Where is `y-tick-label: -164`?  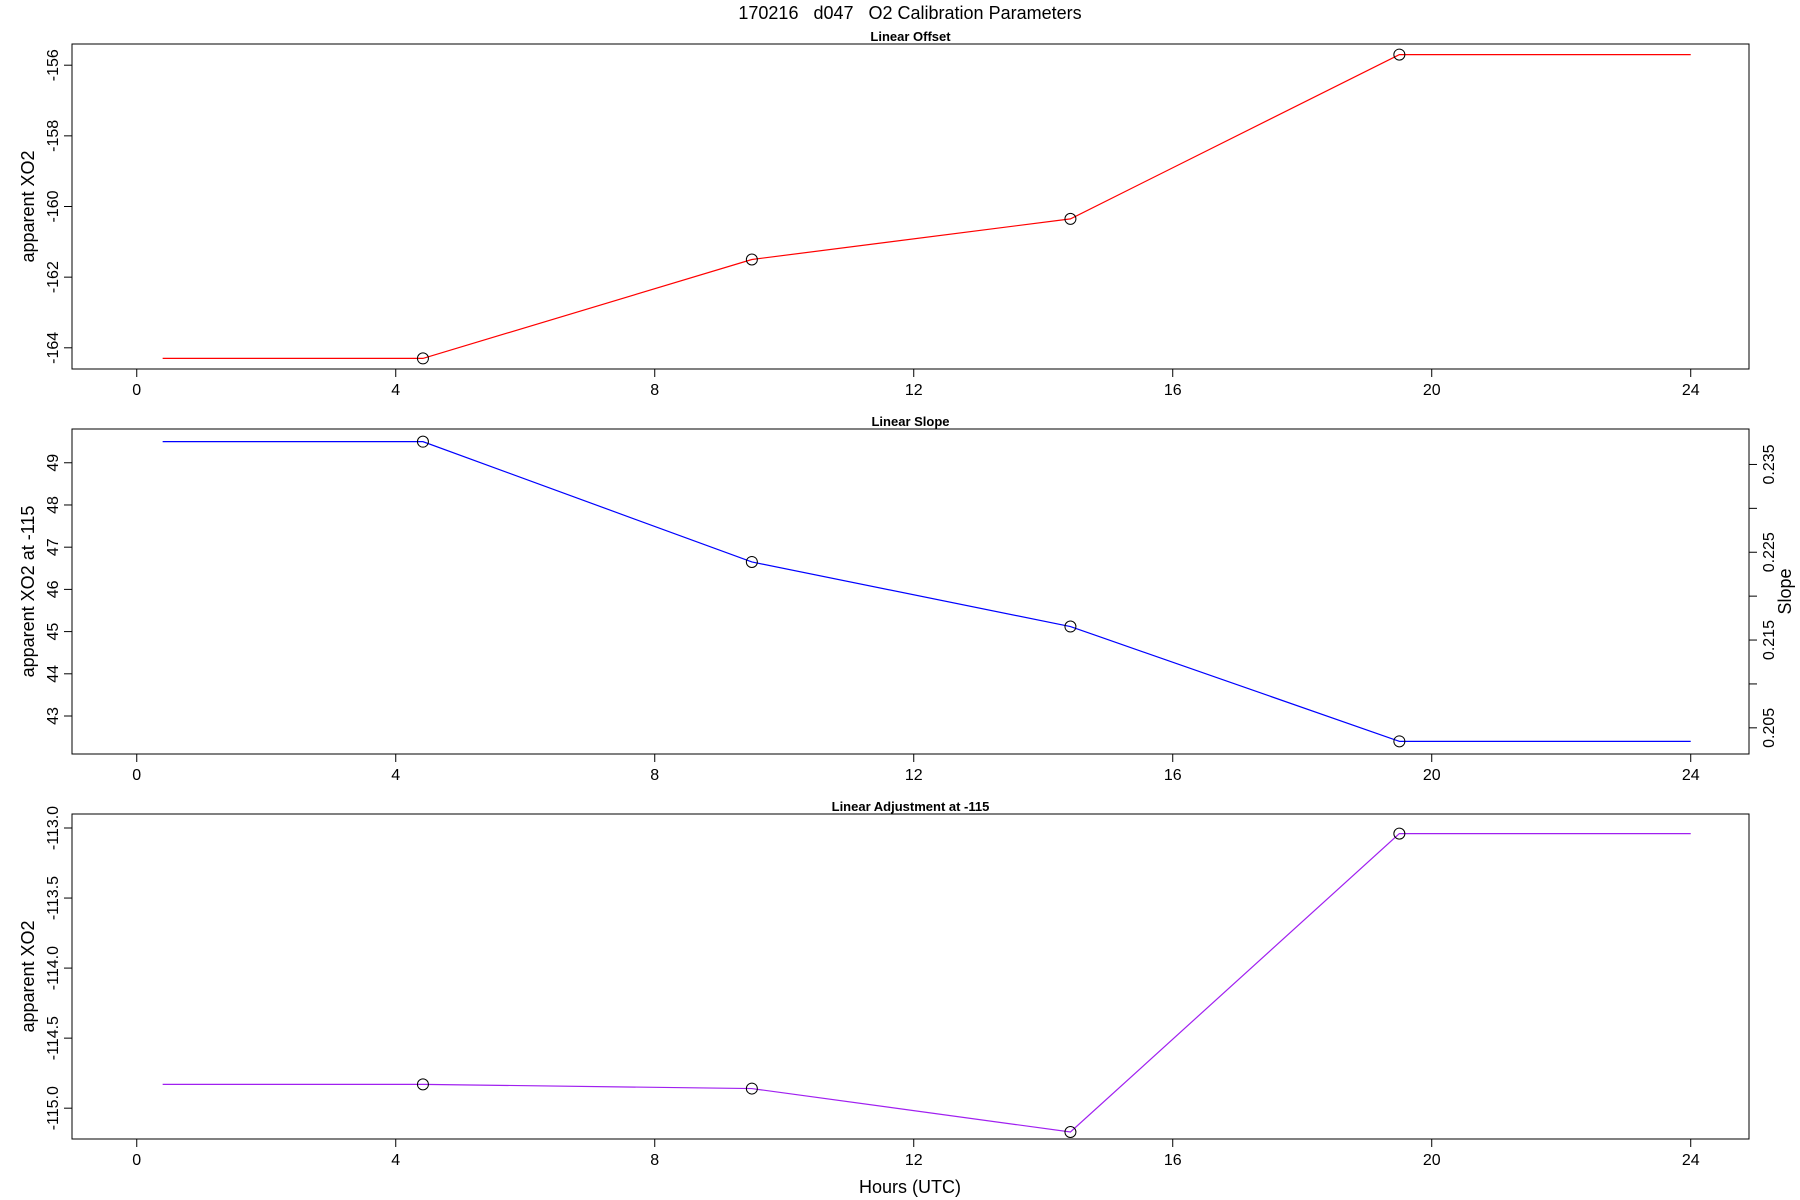 y-tick-label: -164 is located at coordinates (53, 348).